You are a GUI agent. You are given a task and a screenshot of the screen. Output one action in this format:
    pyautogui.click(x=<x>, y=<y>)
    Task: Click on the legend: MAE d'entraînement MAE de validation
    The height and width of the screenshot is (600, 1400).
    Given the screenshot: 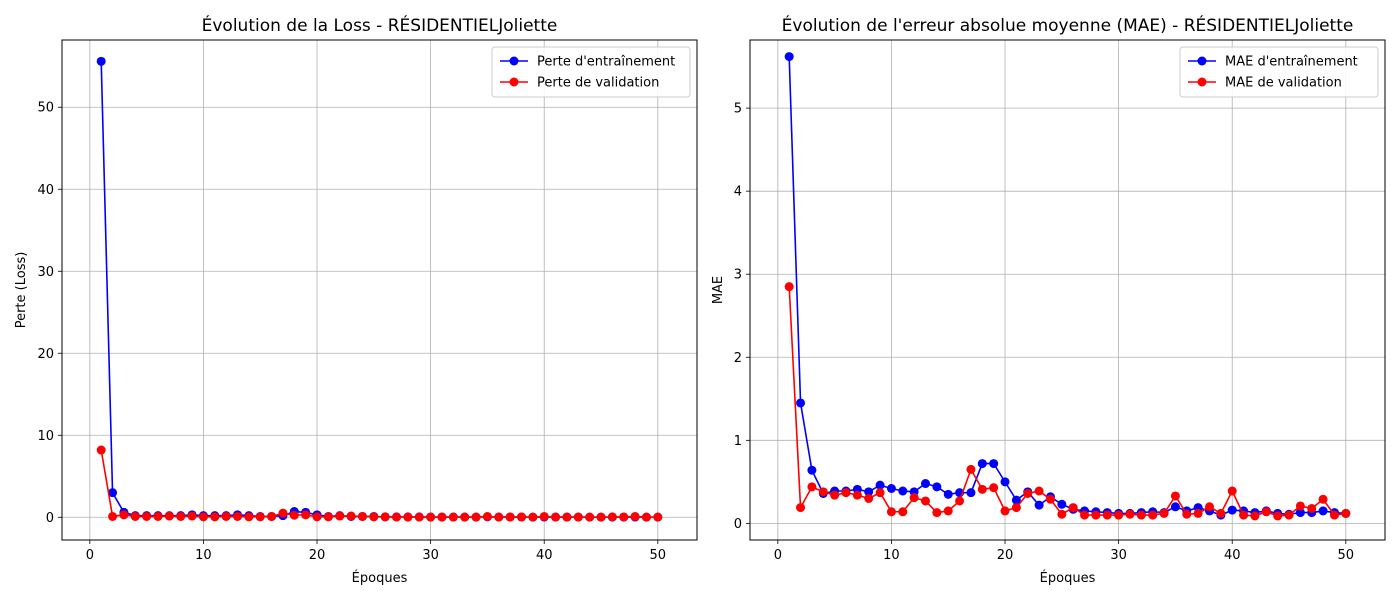 What is the action you would take?
    pyautogui.click(x=1279, y=72)
    